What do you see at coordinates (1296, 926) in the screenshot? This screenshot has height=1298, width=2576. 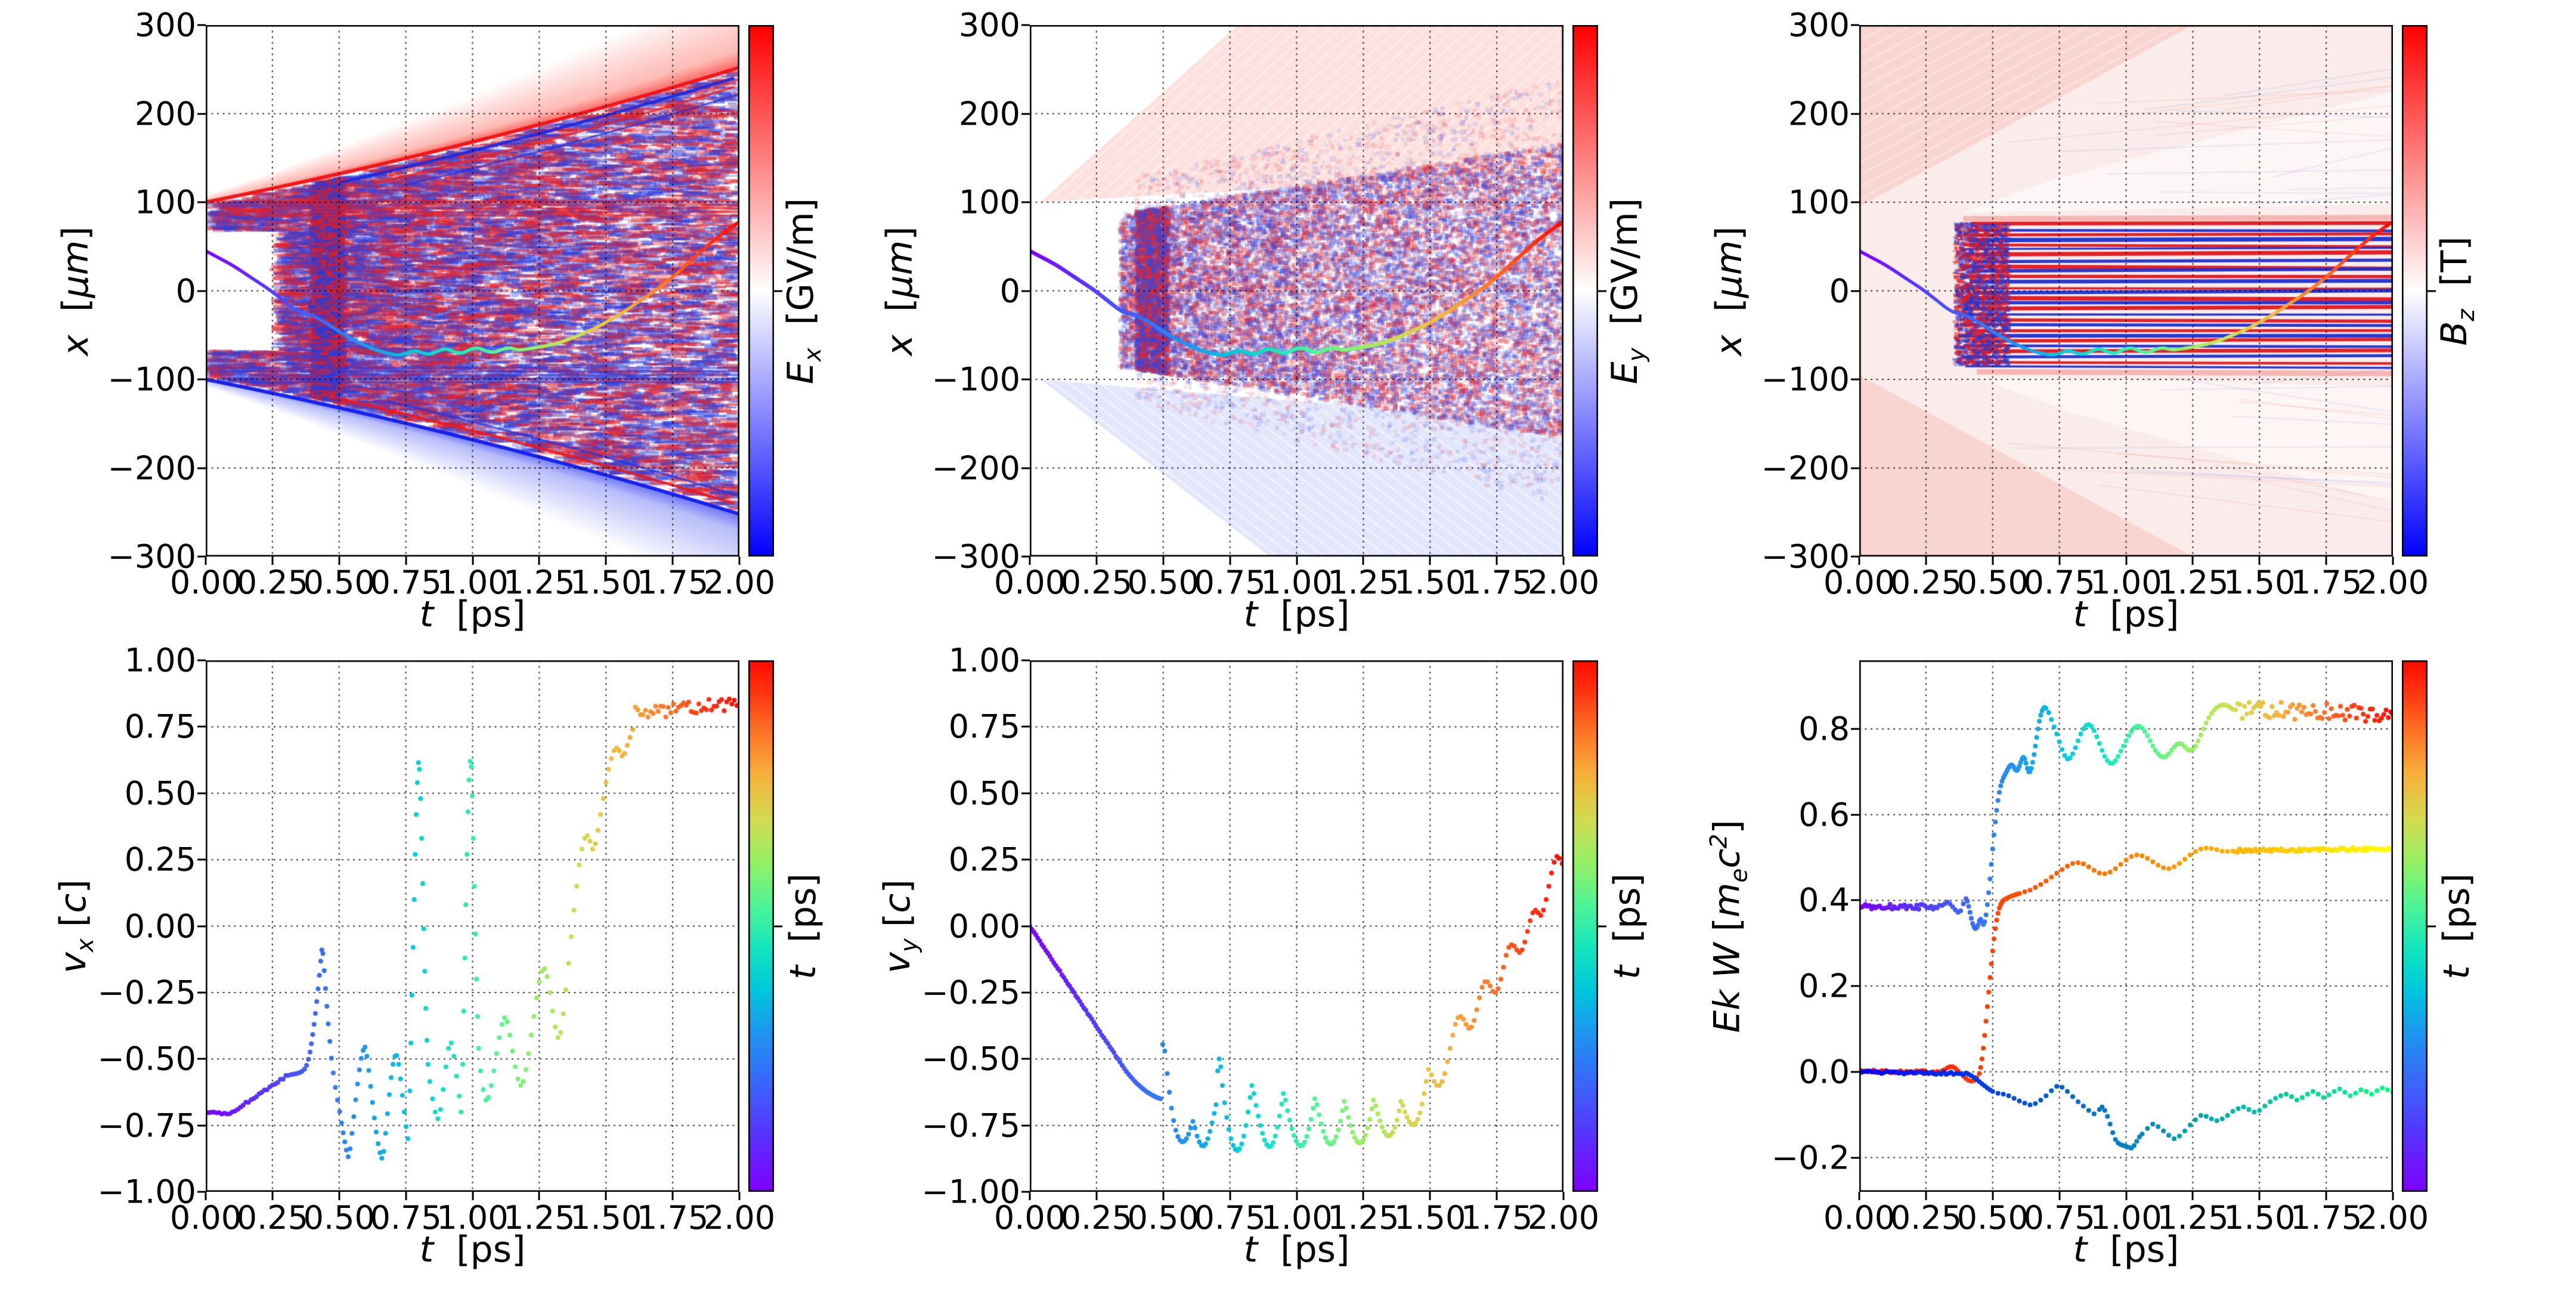 I see `vy-scatter-canvas` at bounding box center [1296, 926].